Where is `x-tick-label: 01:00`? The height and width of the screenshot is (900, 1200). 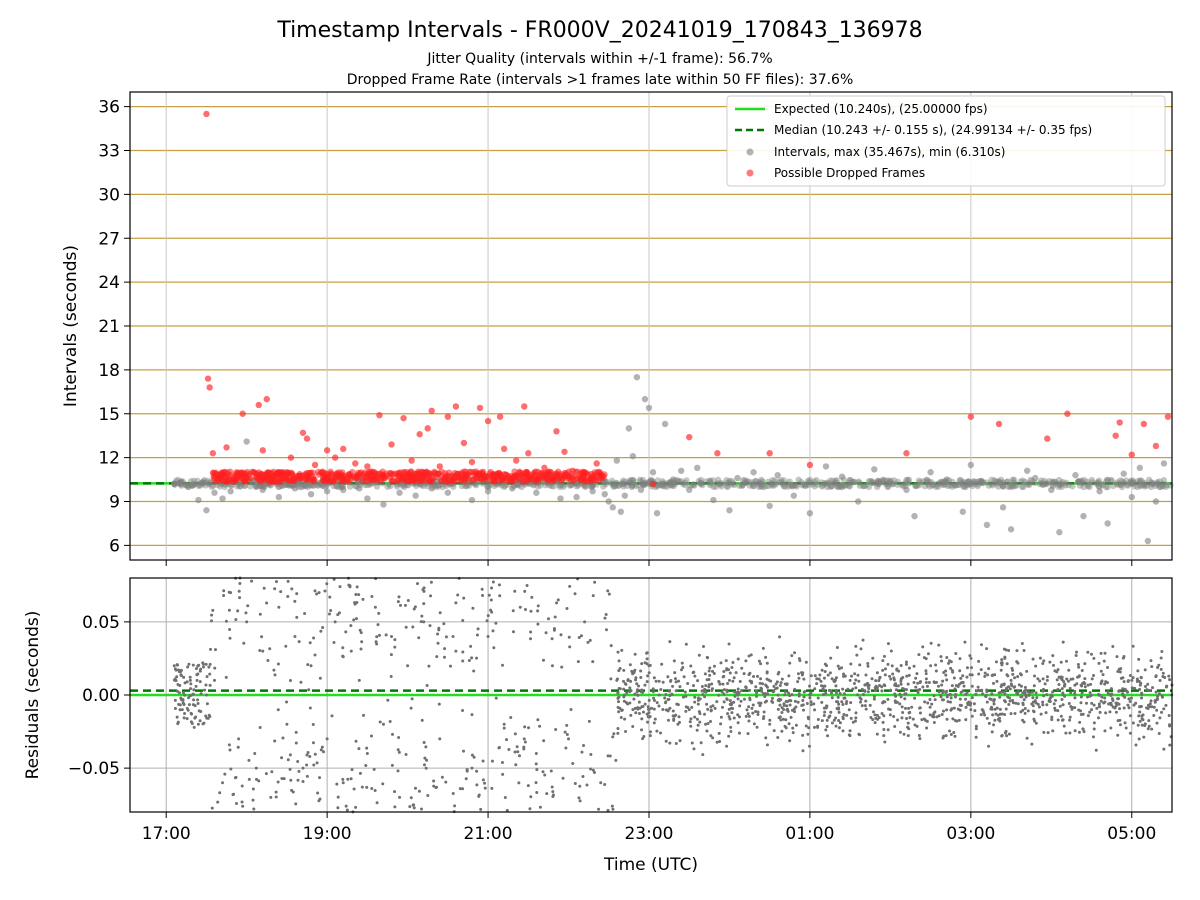
x-tick-label: 01:00 is located at coordinates (809, 834).